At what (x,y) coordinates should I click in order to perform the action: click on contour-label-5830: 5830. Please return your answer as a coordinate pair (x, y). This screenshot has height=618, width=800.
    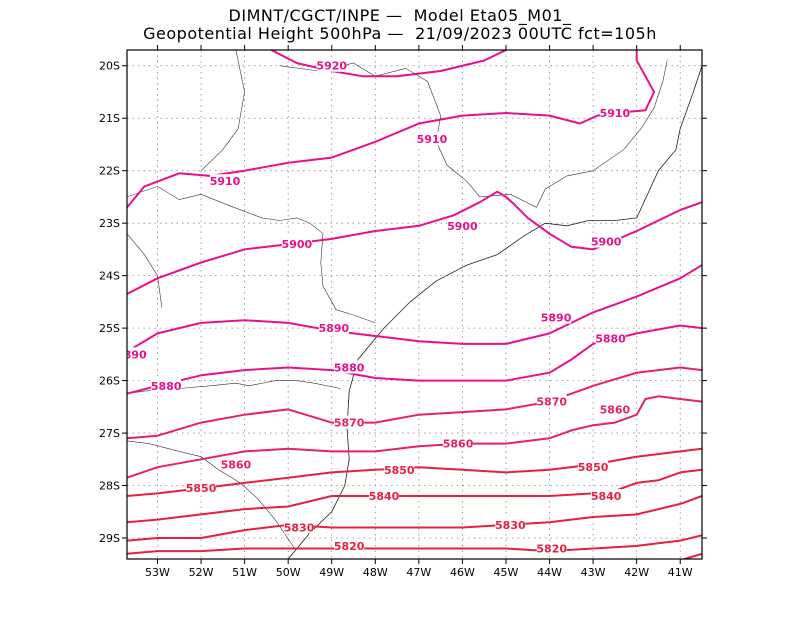
    Looking at the image, I should click on (510, 525).